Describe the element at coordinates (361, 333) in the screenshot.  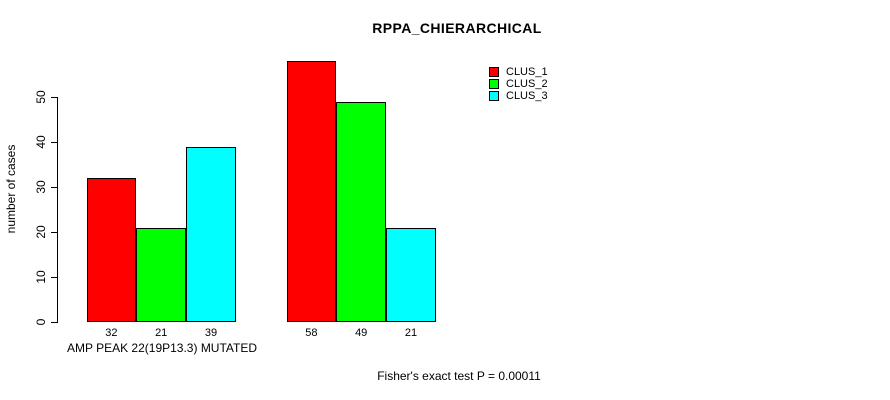
I see `bar-value-label: 49` at that location.